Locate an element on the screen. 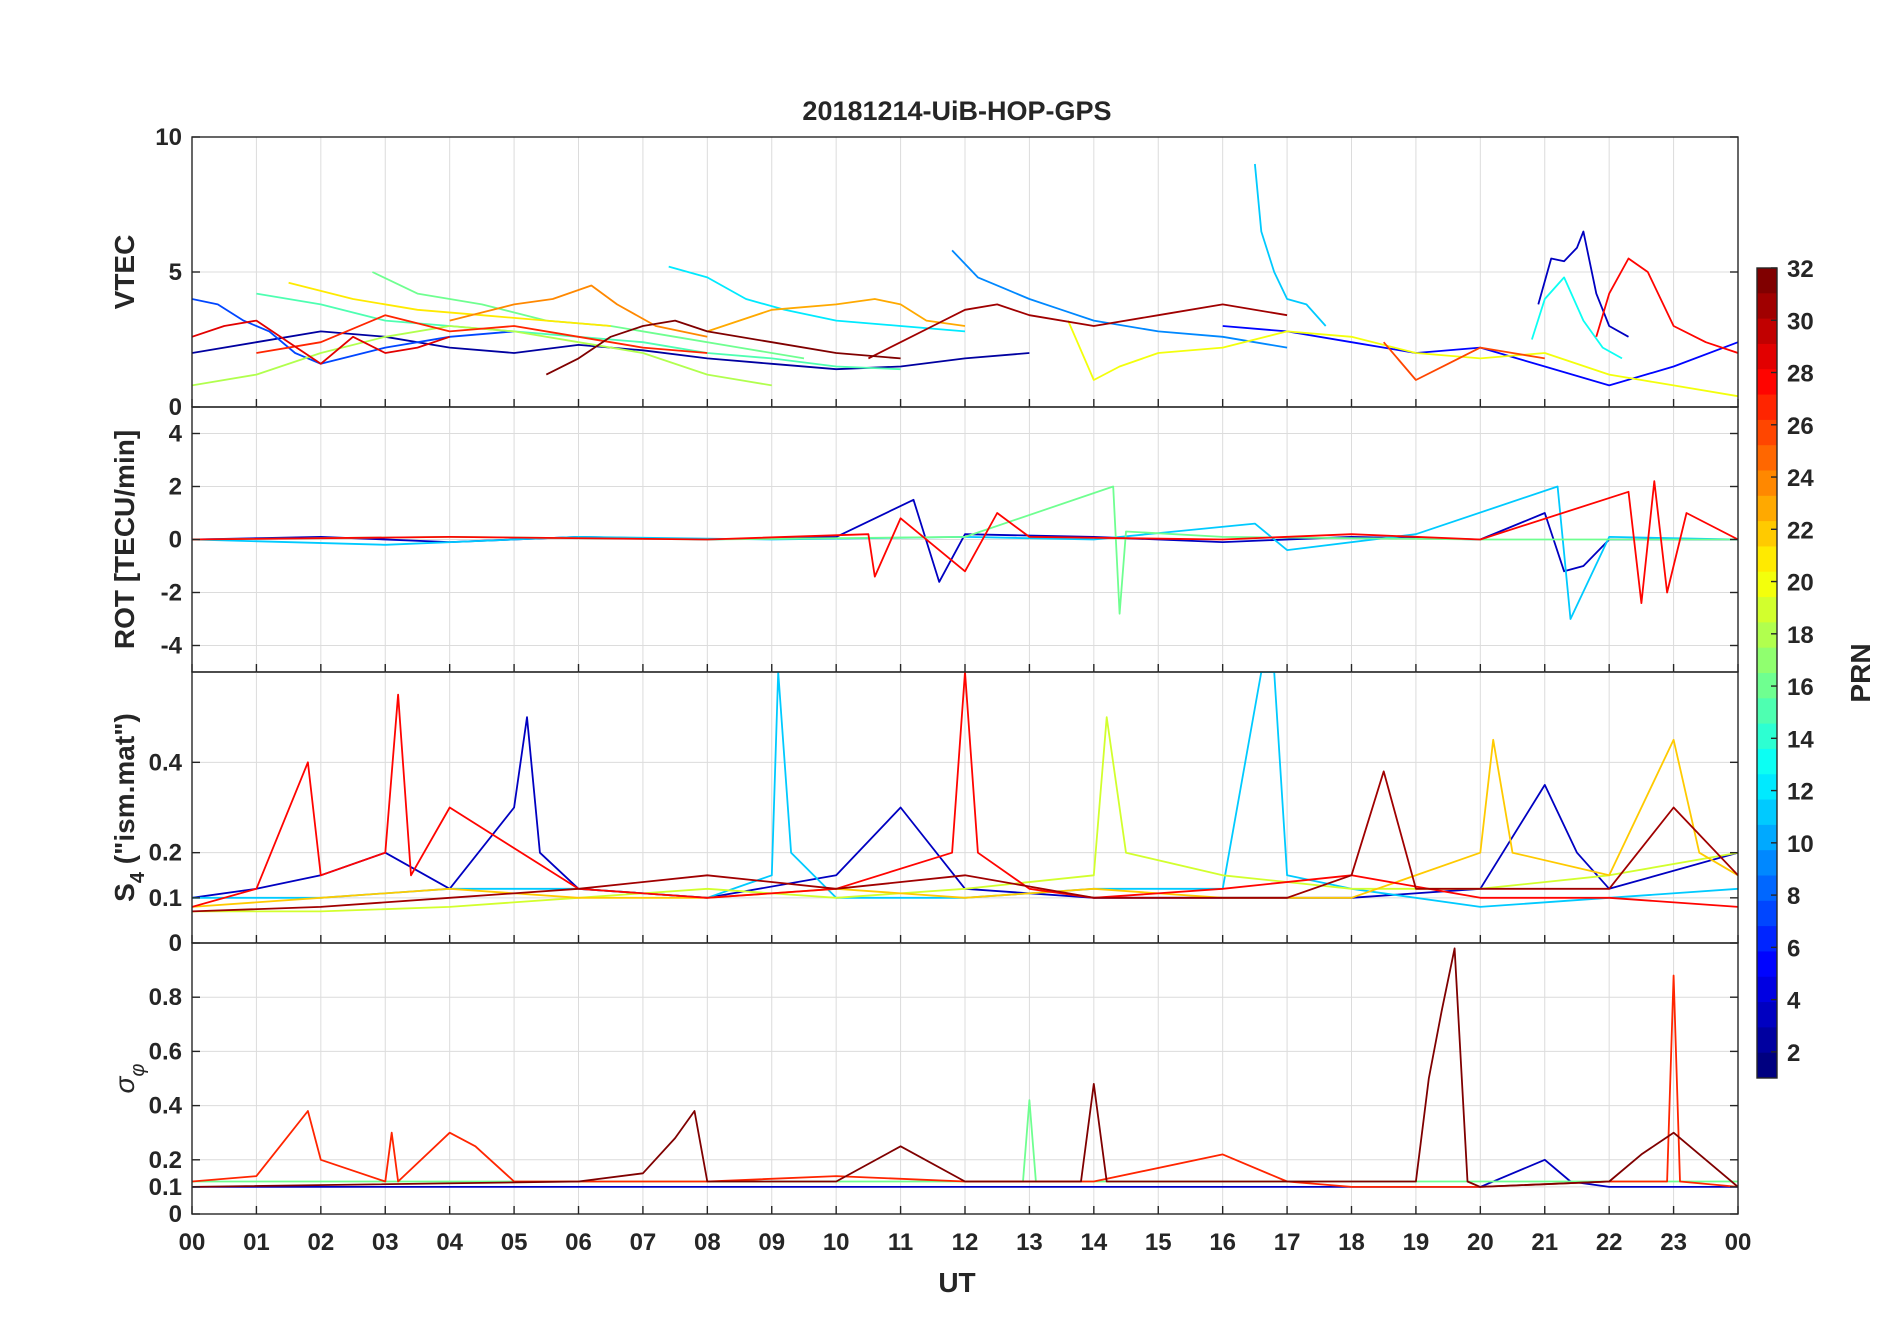  y-axis-title-s4: S4 ("ism.mat") is located at coordinates (129, 807).